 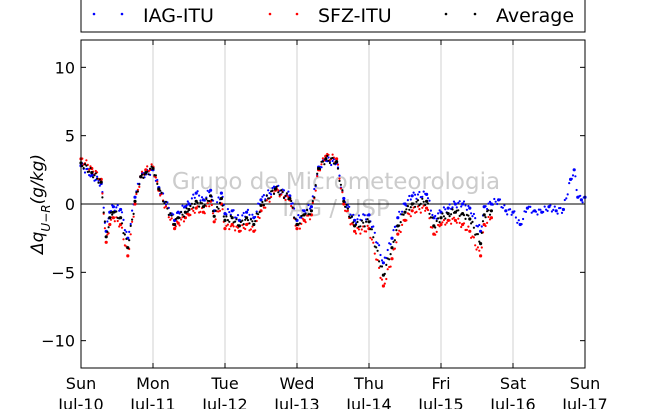 I want to click on x-tick-label-date: Jul-13, so click(x=296, y=402).